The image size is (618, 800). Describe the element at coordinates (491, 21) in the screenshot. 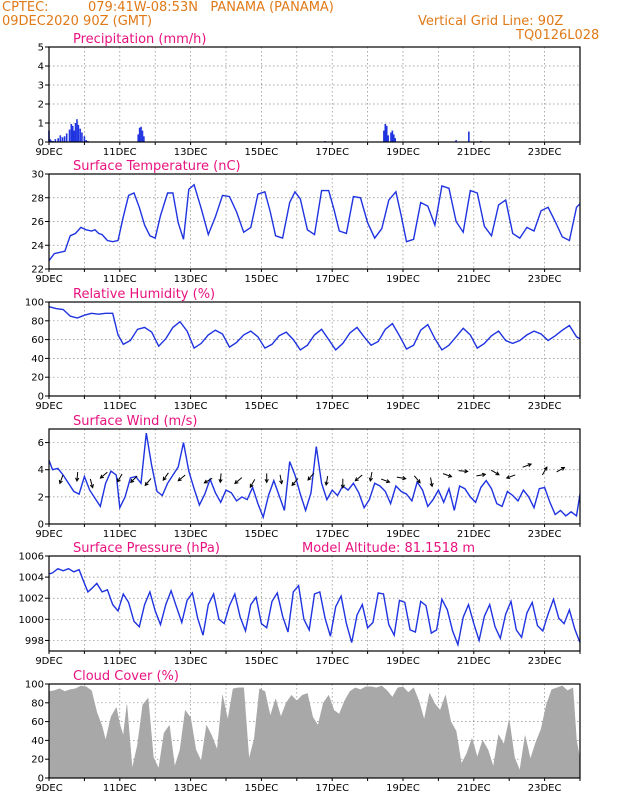

I see `header-grid-note: Vertical Grid Line: 90Z` at that location.